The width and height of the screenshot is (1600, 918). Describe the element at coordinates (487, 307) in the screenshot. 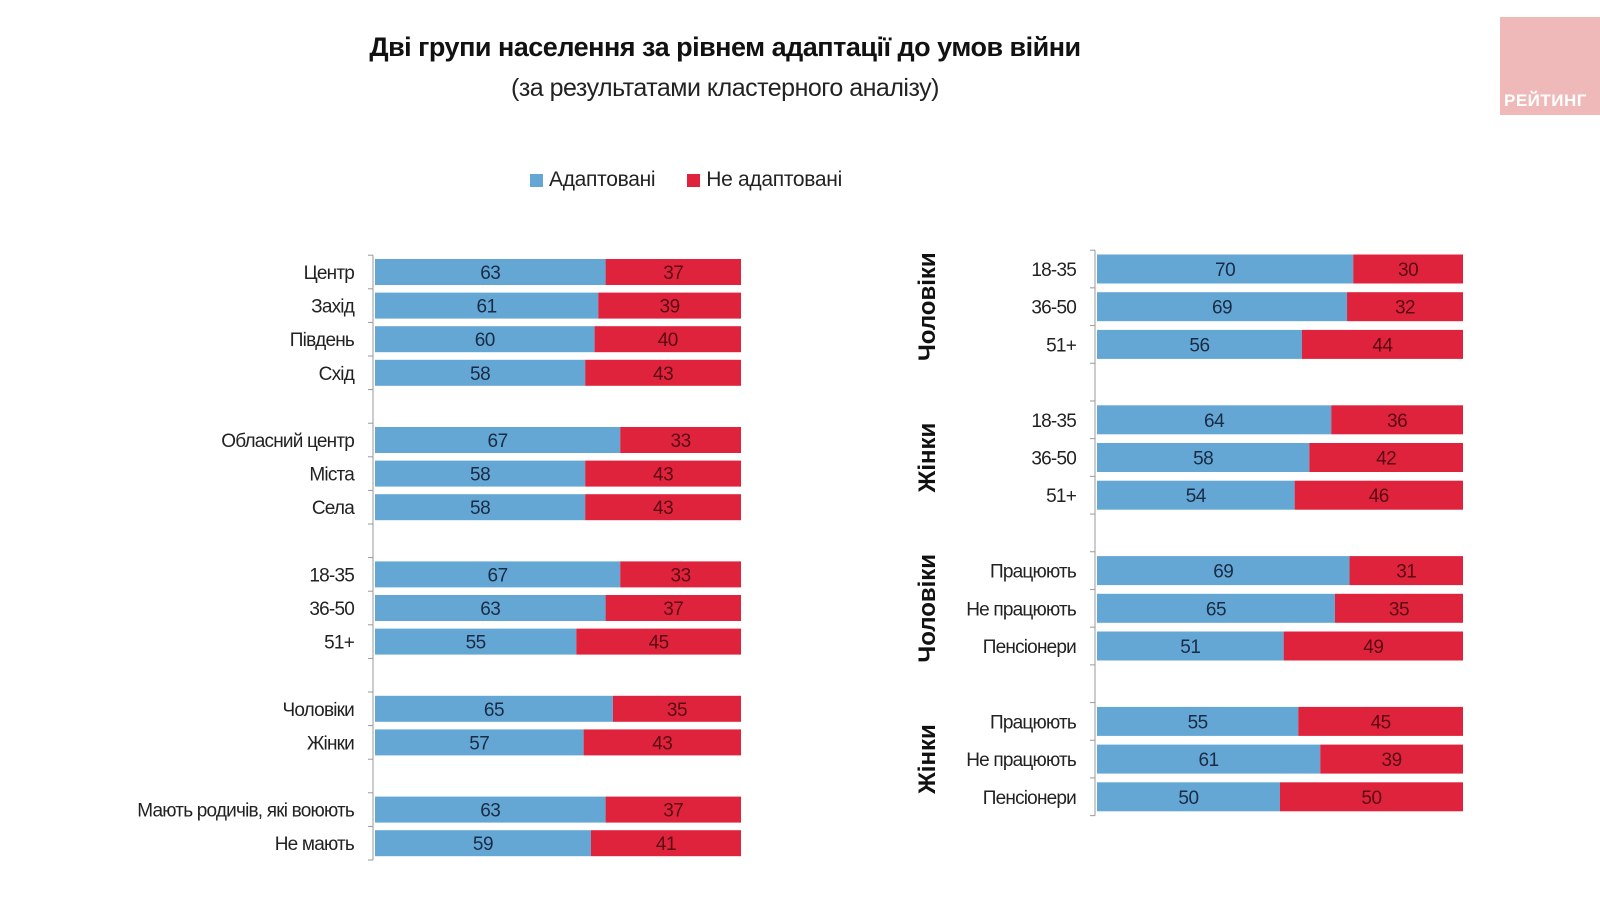

I see `data-label-adapted: 61` at that location.